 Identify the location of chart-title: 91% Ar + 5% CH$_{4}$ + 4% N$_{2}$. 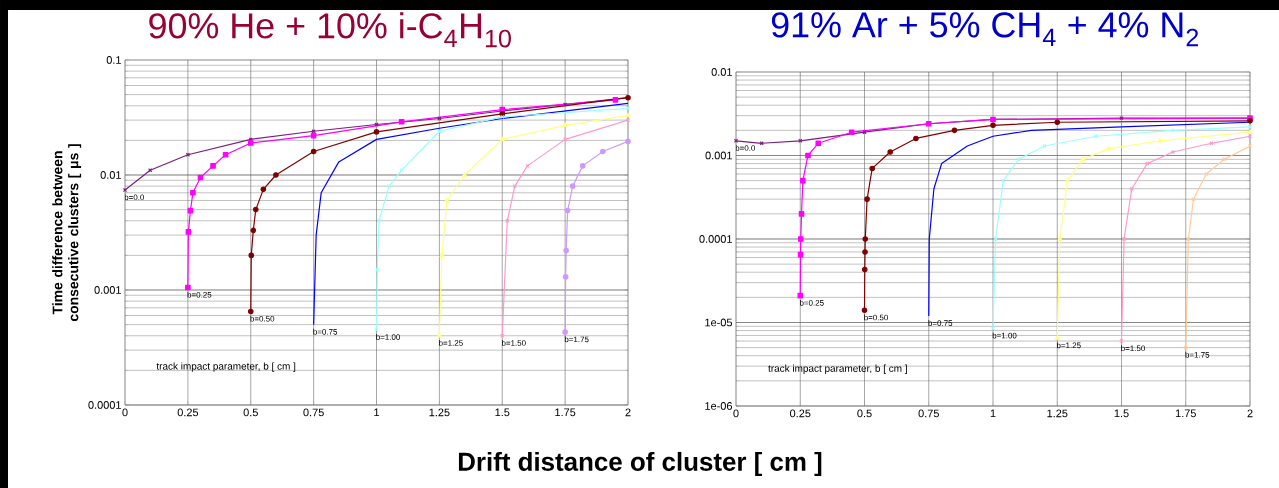
(985, 29).